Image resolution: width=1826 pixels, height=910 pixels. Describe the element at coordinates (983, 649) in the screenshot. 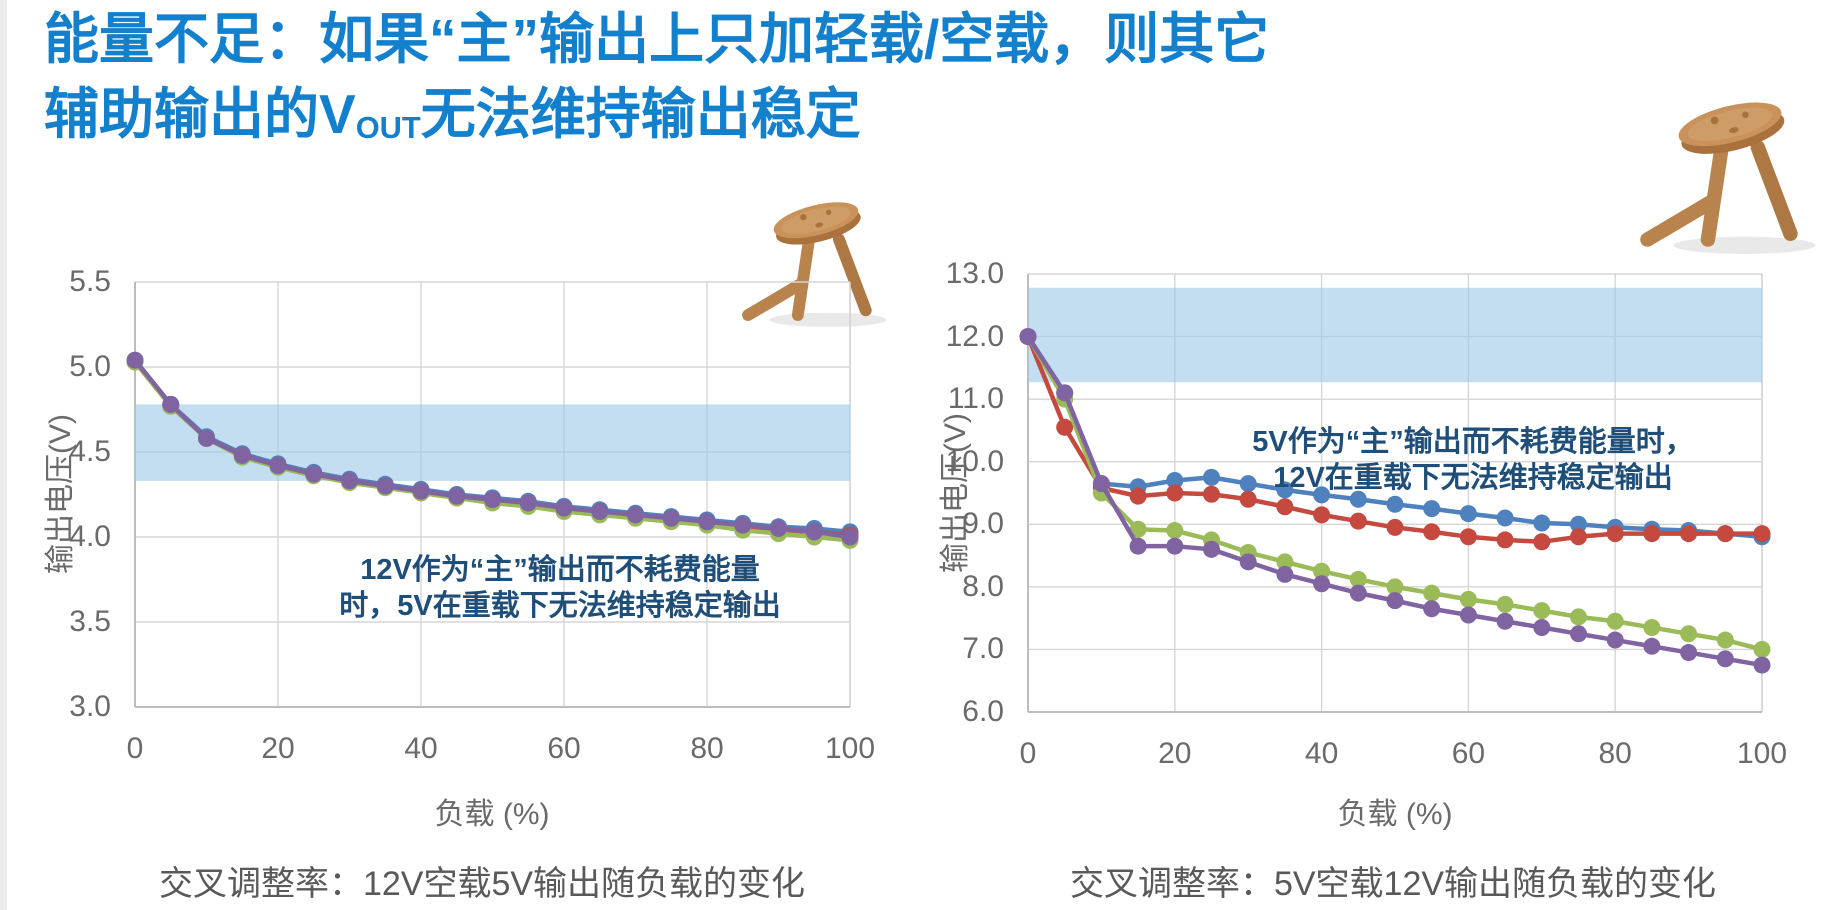

I see `y-tick-label: 7.0` at that location.